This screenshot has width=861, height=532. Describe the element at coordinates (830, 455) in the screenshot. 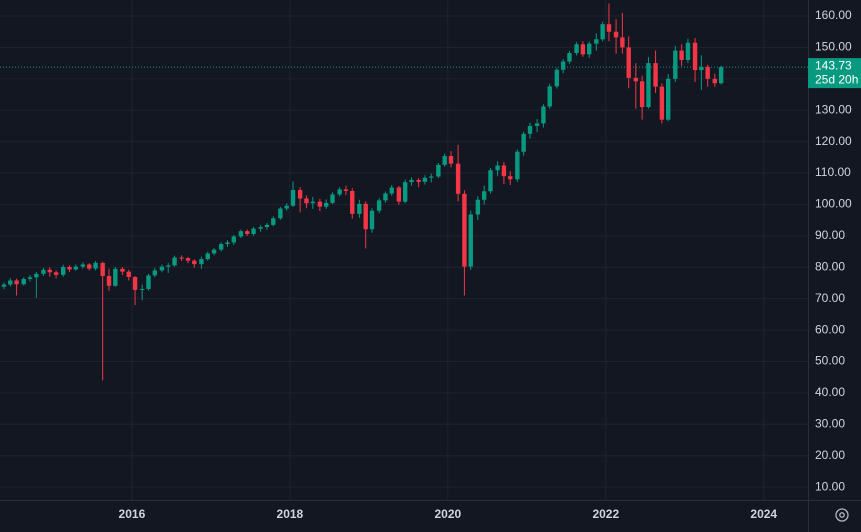

I see `y-tick-label: 20.00` at that location.